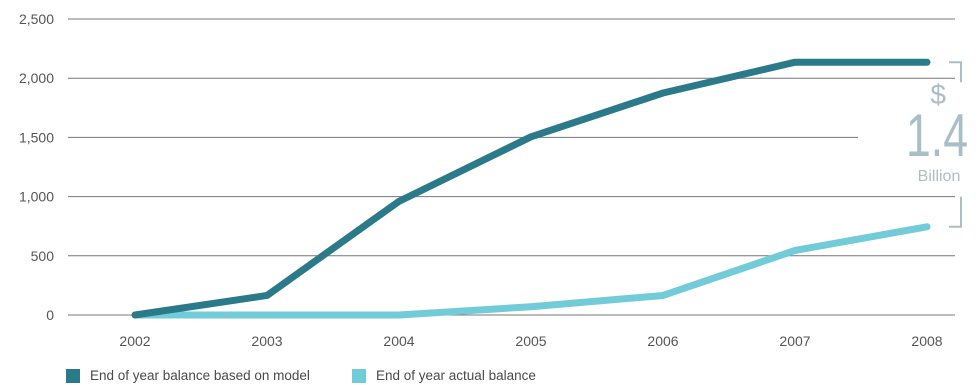 The width and height of the screenshot is (978, 385). What do you see at coordinates (36, 137) in the screenshot?
I see `y-tick-label: 1,500` at bounding box center [36, 137].